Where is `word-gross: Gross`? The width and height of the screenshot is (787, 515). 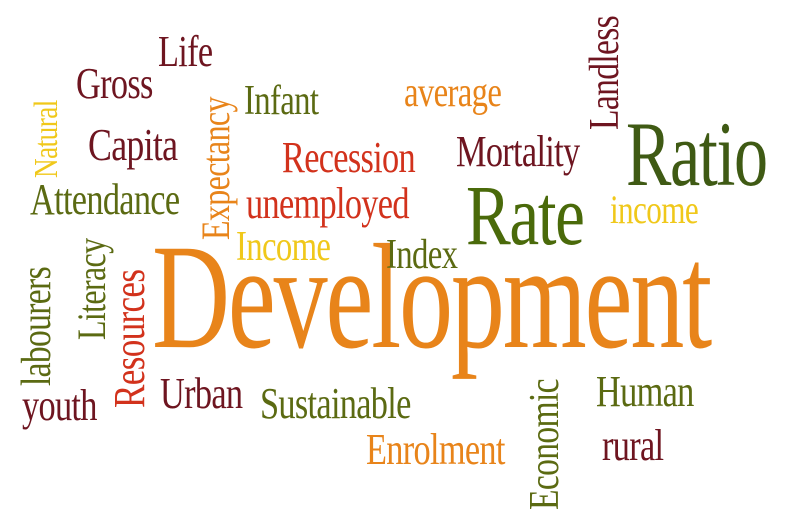 word-gross: Gross is located at coordinates (114, 83).